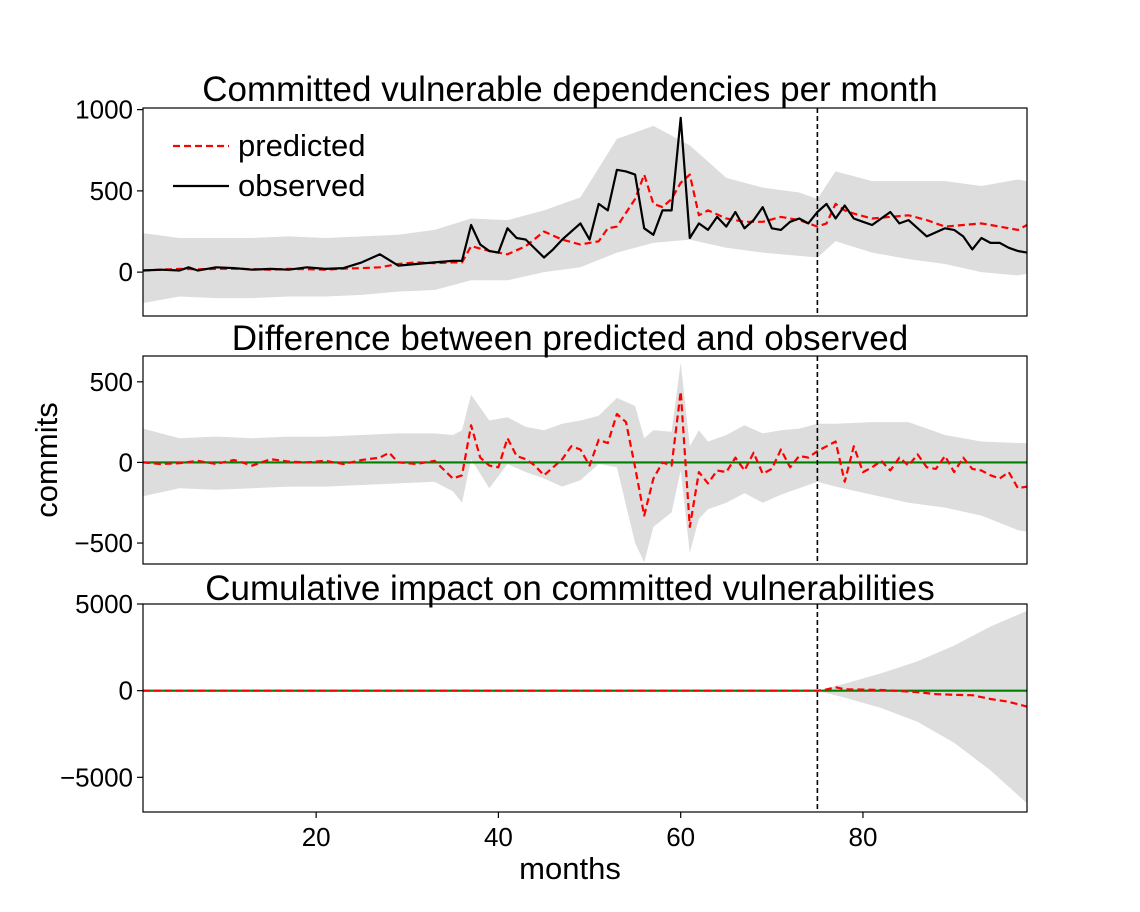 This screenshot has width=1140, height=912. What do you see at coordinates (585, 697) in the screenshot?
I see `series-line-cumulative` at bounding box center [585, 697].